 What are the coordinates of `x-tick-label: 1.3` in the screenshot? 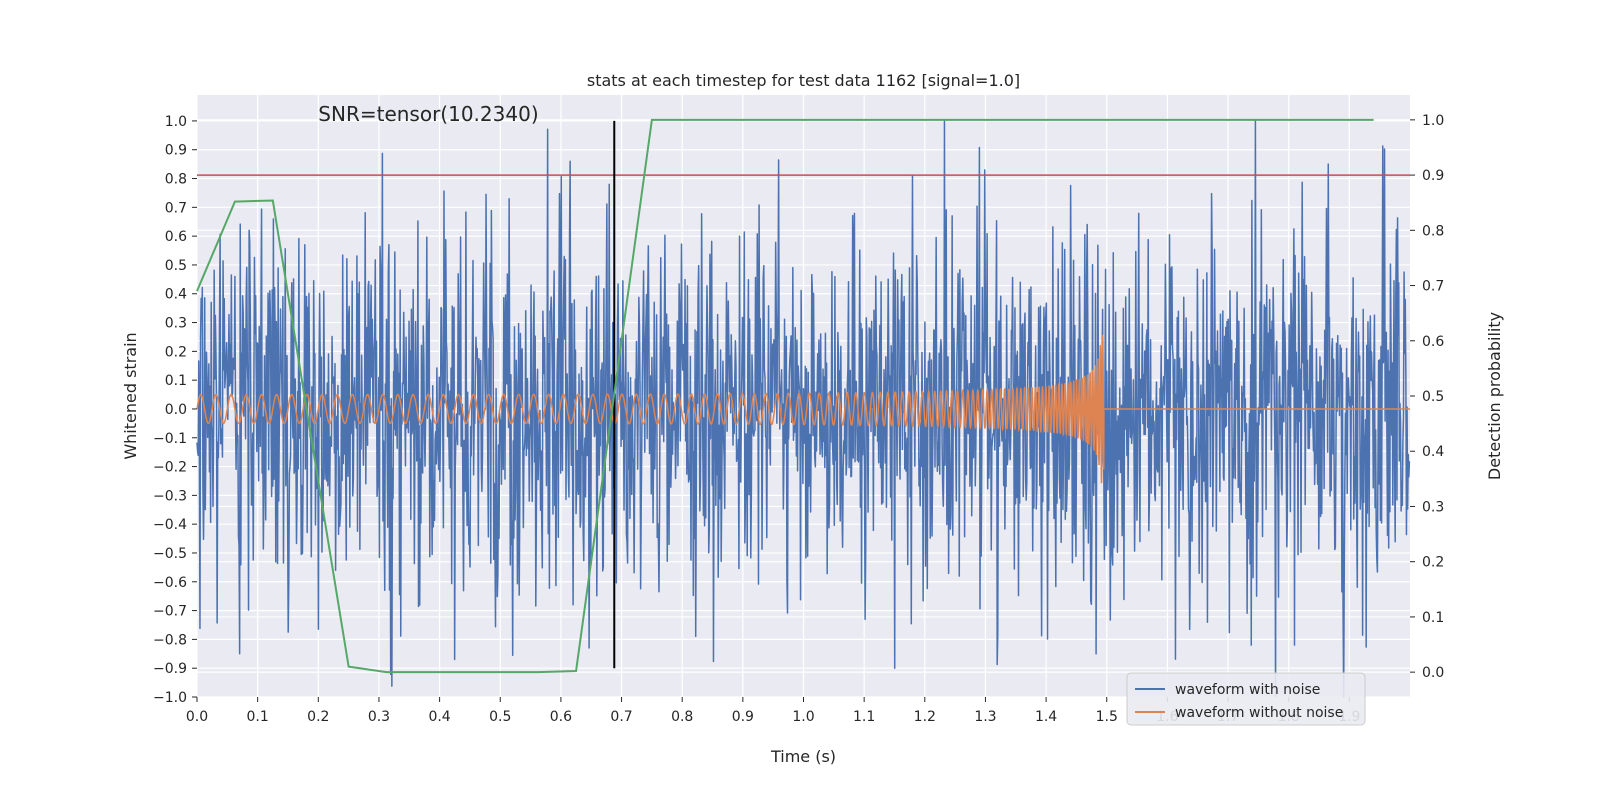 It's located at (985, 717).